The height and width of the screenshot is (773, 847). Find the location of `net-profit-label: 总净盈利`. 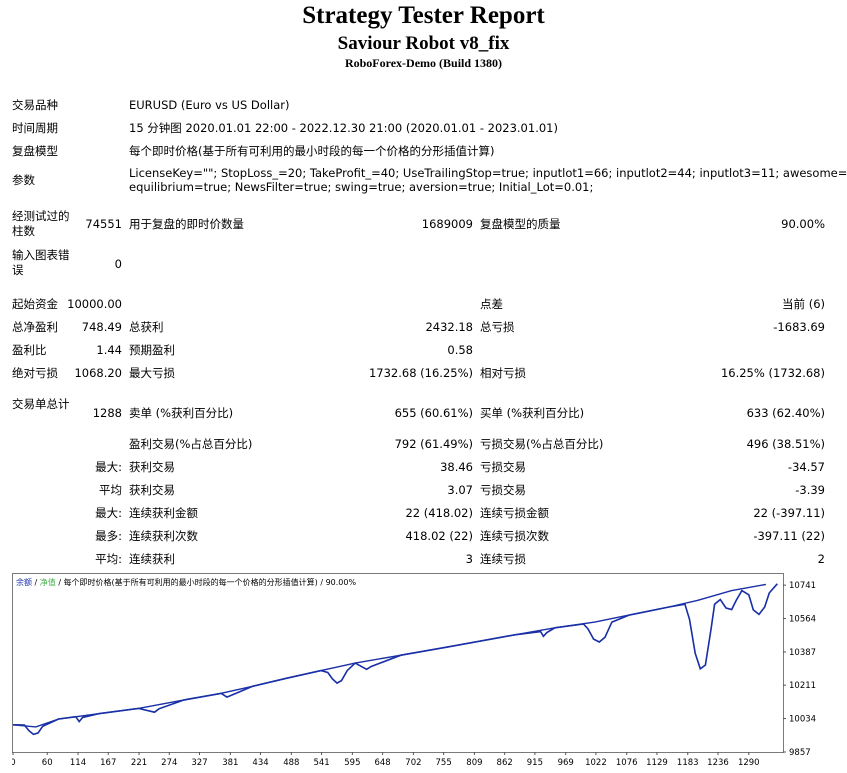

net-profit-label: 总净盈利 is located at coordinates (35, 327).